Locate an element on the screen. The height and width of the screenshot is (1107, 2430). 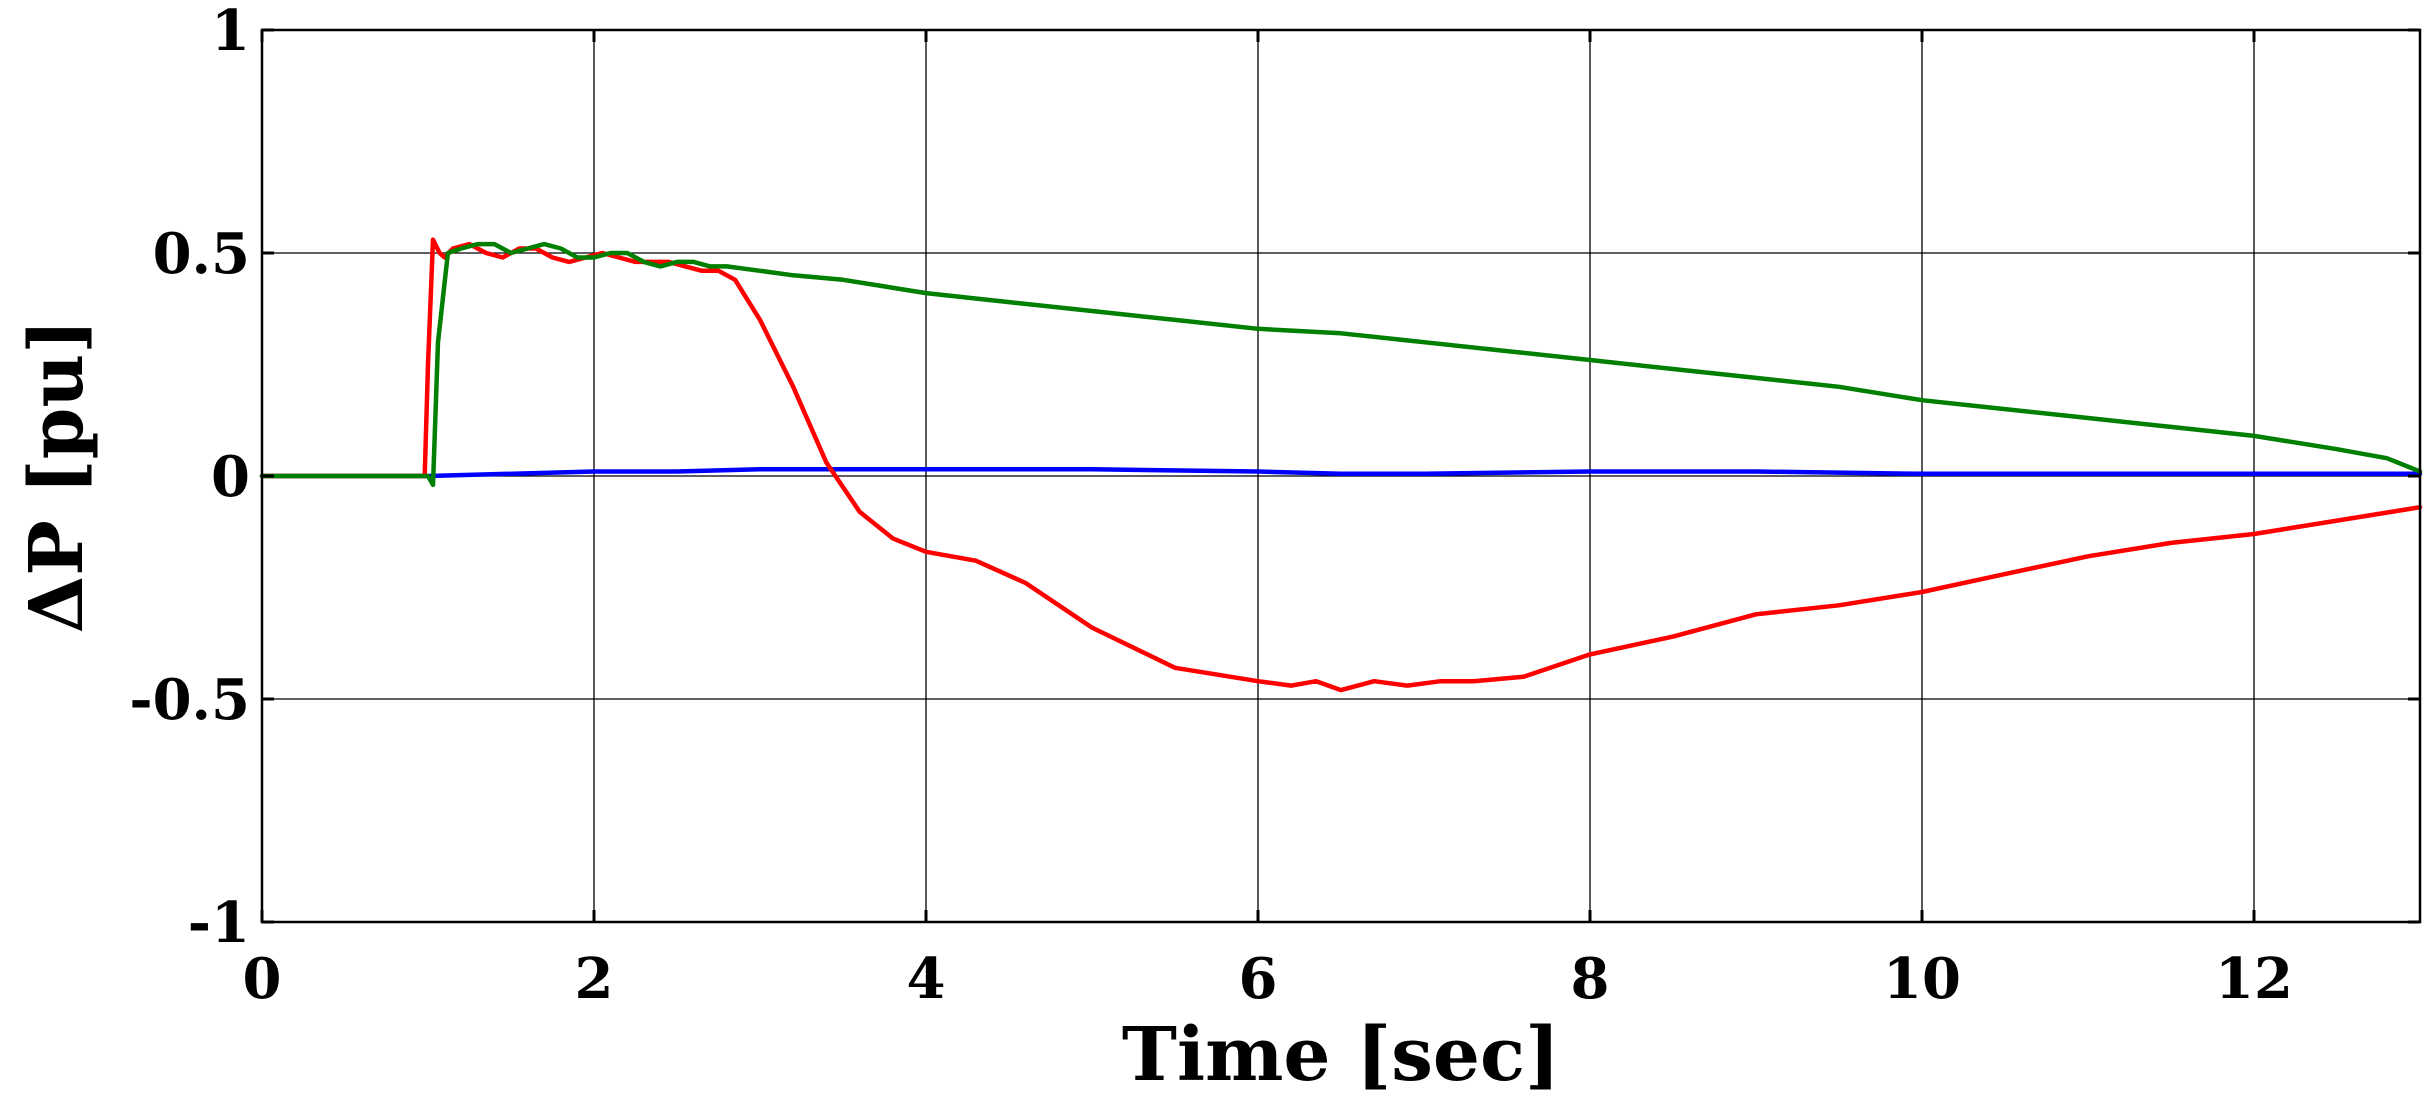
x-tick-label: 8 is located at coordinates (1590, 979).